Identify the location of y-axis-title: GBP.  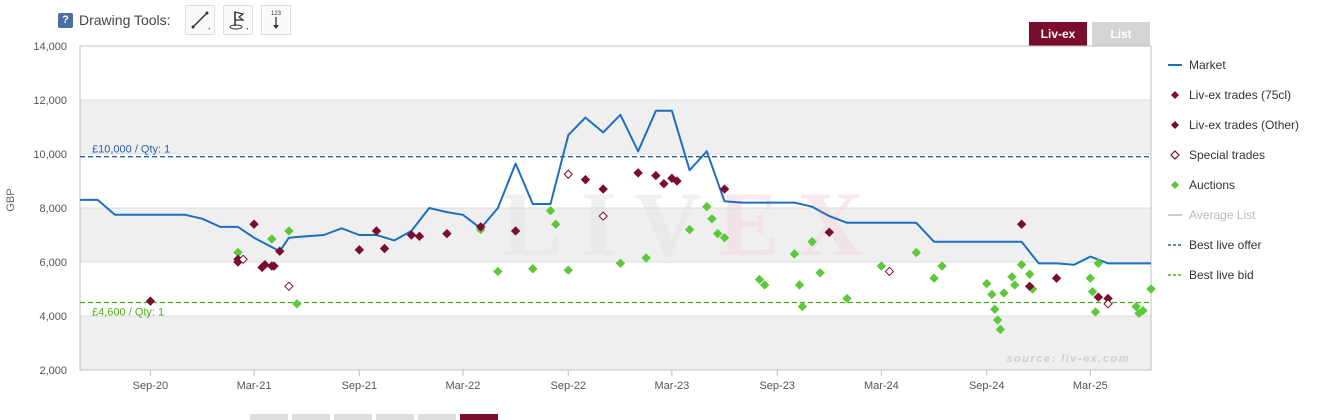
(11, 199).